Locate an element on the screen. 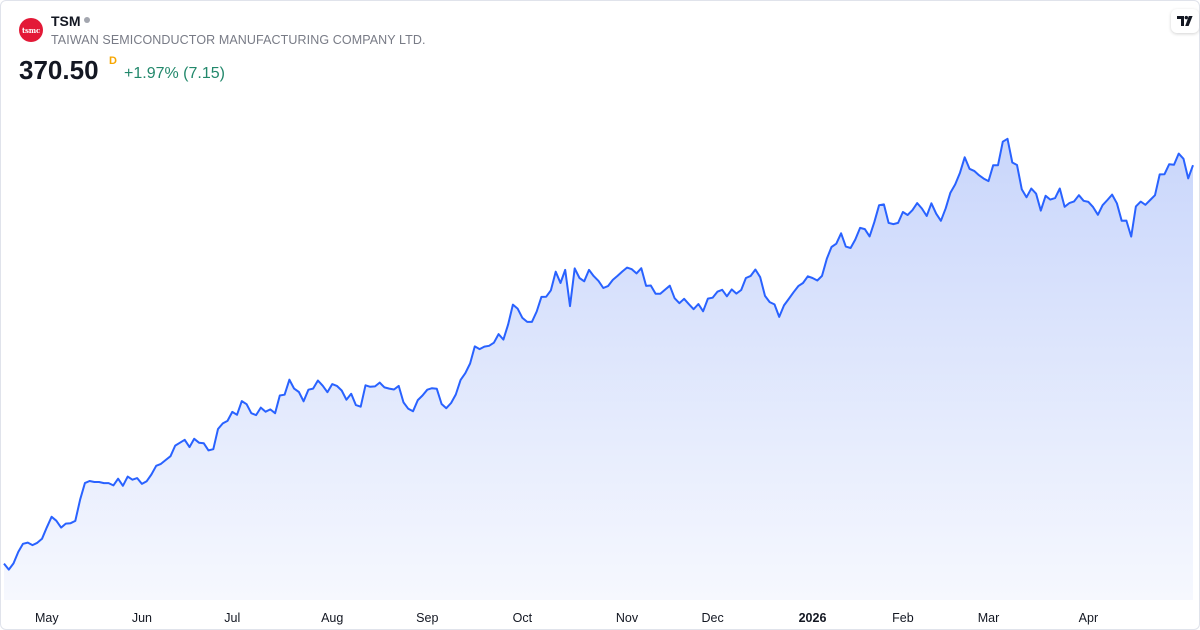 Image resolution: width=1200 pixels, height=630 pixels. x-tick-label: Dec is located at coordinates (712, 618).